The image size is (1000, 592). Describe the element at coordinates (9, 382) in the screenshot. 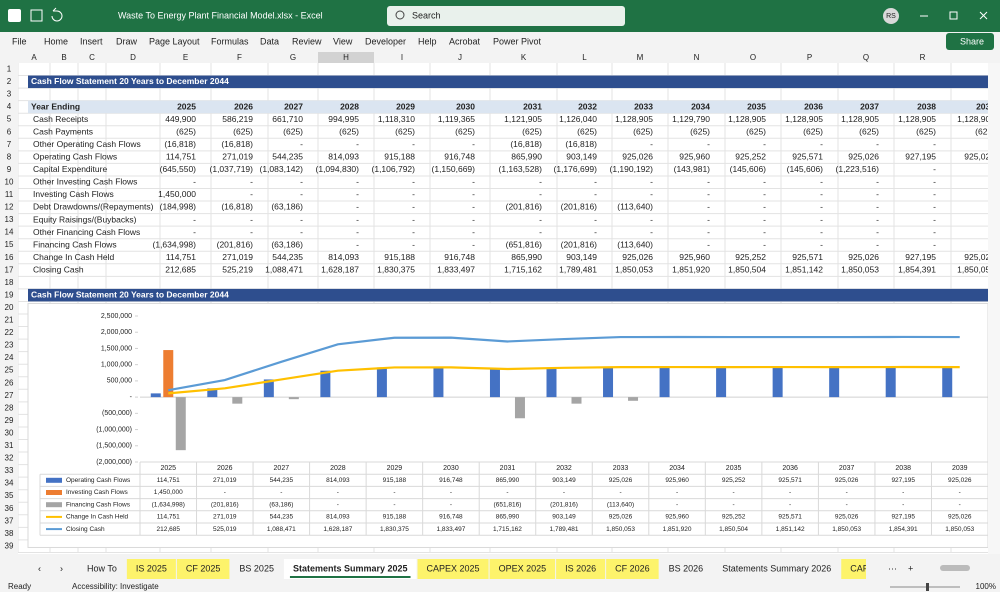

I see `row-header: 26` at that location.